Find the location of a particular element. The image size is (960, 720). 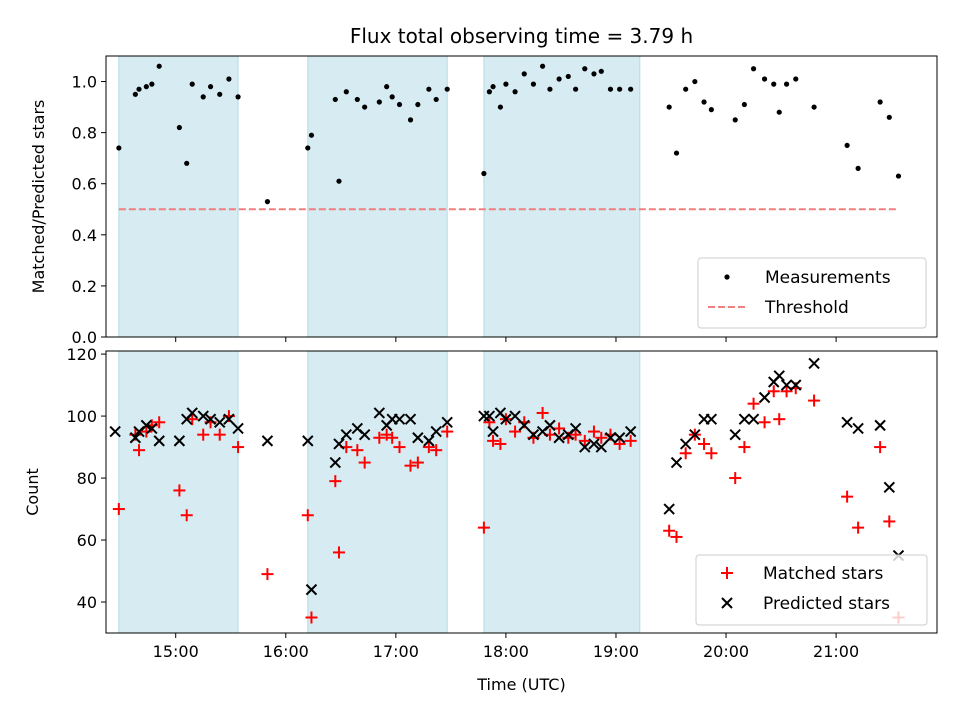

legend-matched-marker is located at coordinates (727, 573).